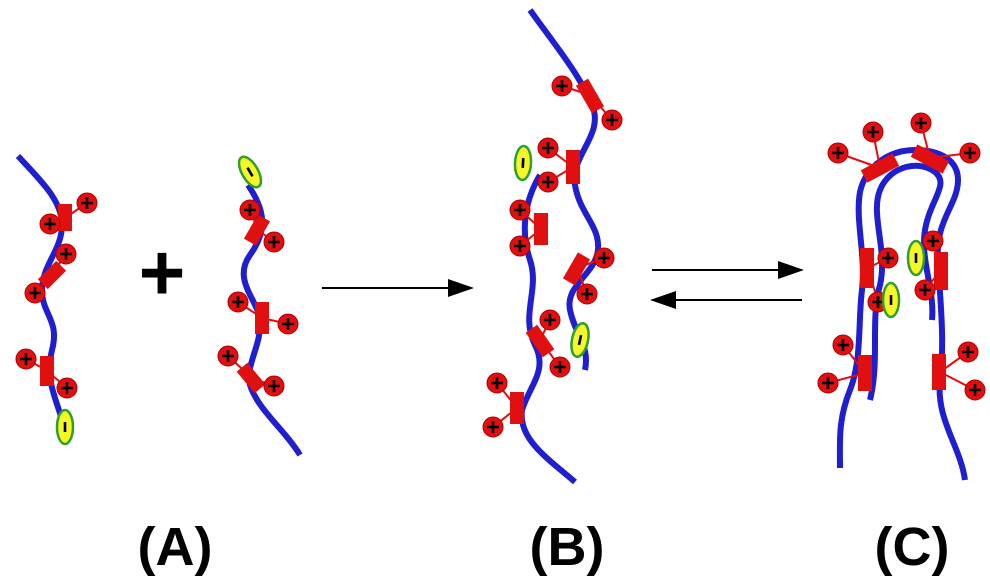 This screenshot has height=577, width=990. I want to click on complex-c, so click(901, 296).